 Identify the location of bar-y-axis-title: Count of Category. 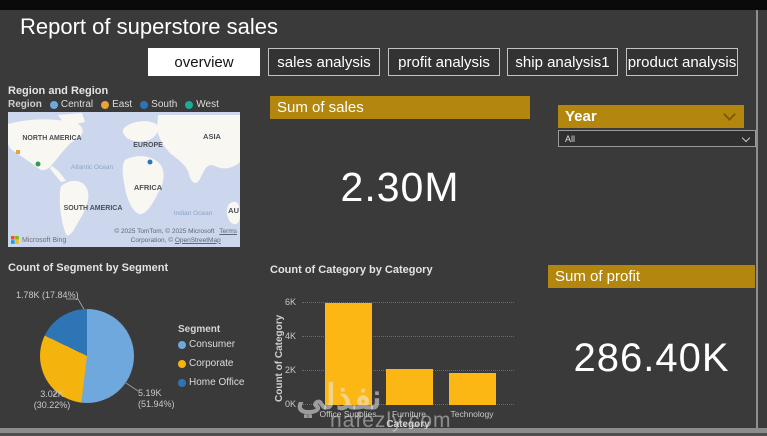
(279, 358).